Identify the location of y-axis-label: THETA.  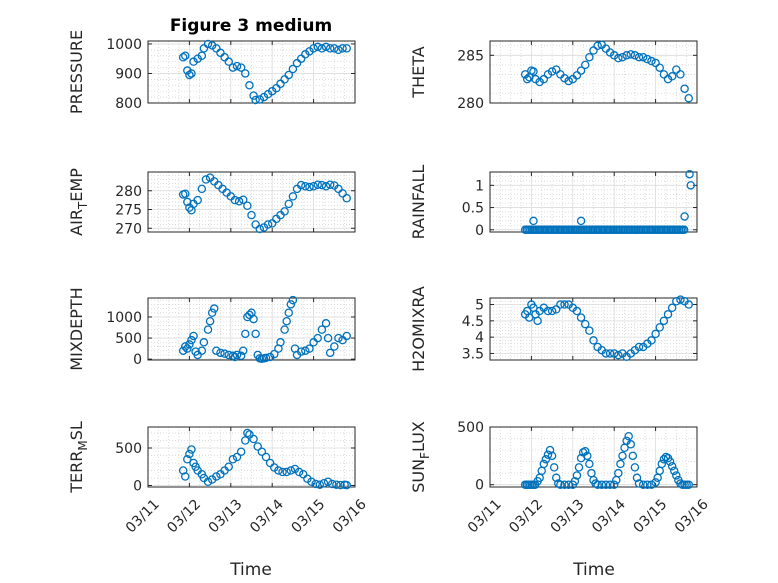
(418, 72).